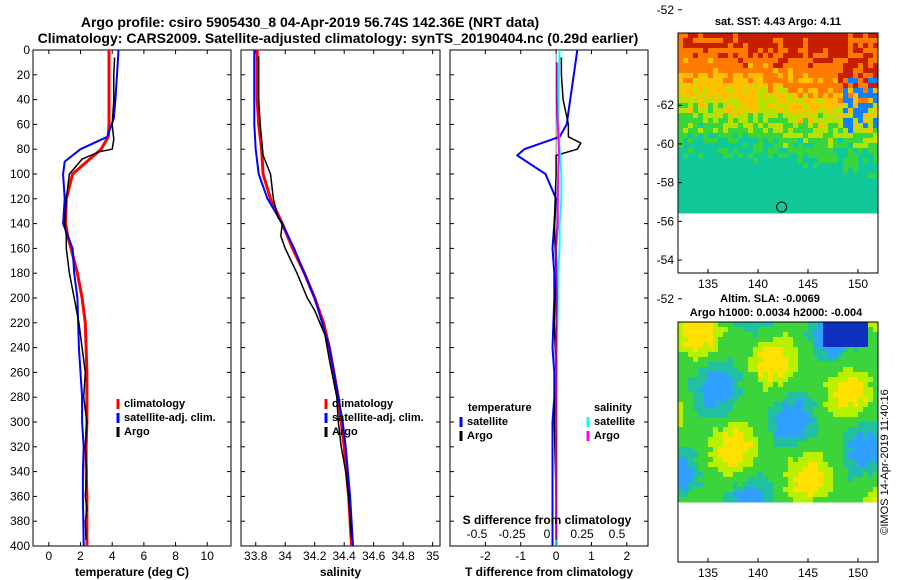 The image size is (900, 580). Describe the element at coordinates (885, 461) in the screenshot. I see `watermark: ©IMOS 14-Apr-2019 11:40:16` at that location.